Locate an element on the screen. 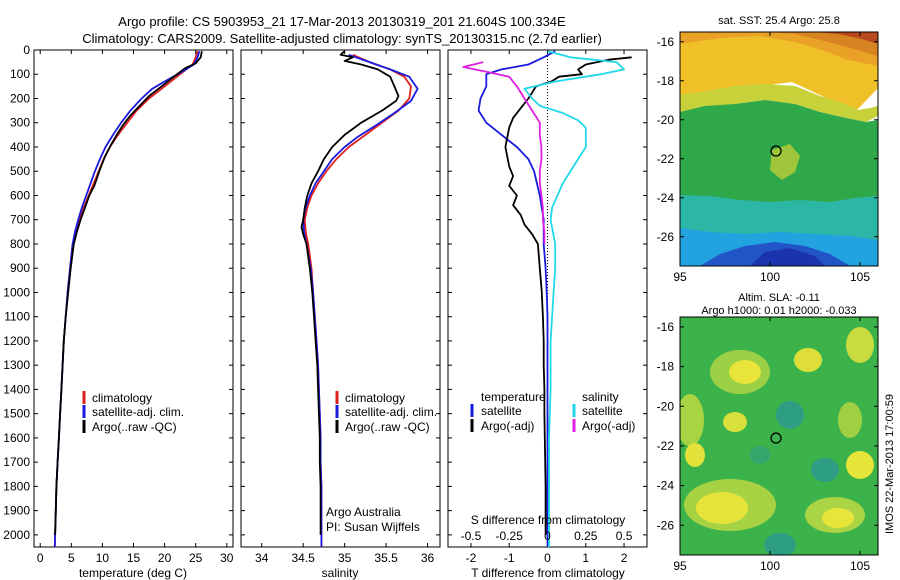 Image resolution: width=900 pixels, height=580 pixels. sla-map-frame is located at coordinates (779, 436).